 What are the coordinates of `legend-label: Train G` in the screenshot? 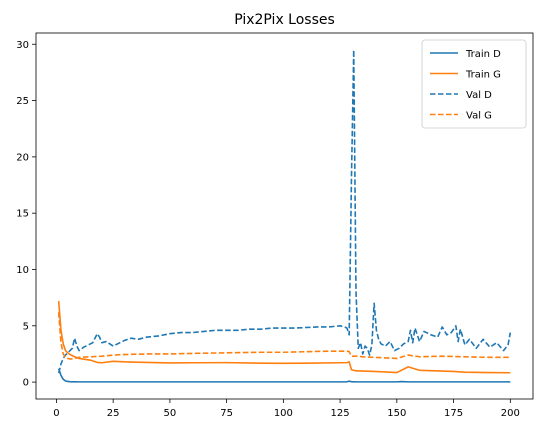 It's located at (483, 75).